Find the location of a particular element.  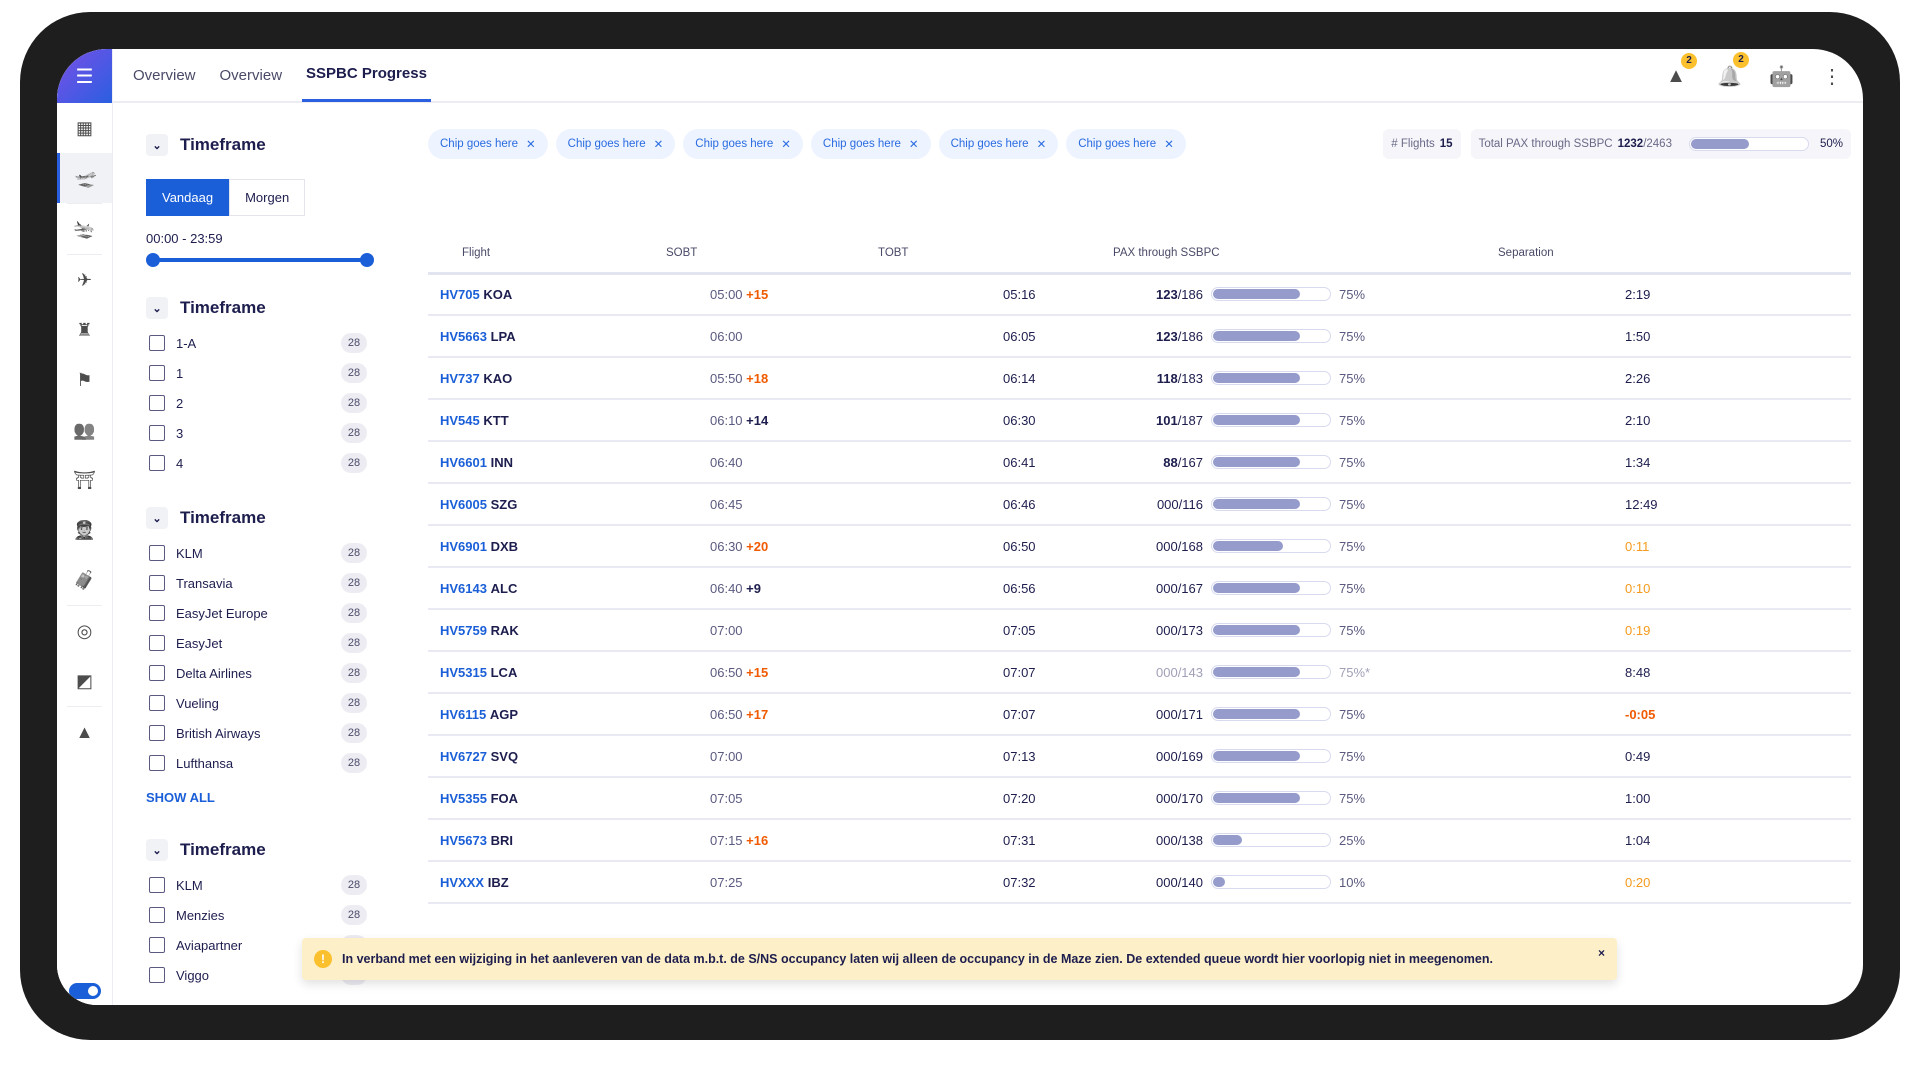

flight-code: HV6143 is located at coordinates (463, 588).